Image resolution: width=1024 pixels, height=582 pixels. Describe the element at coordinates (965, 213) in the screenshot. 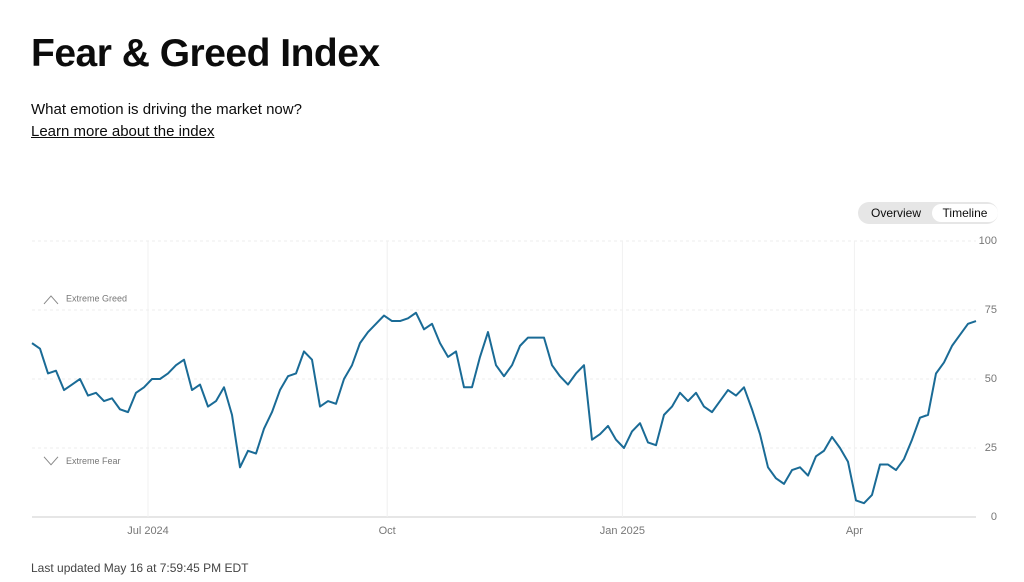

I see `toggle-option: Timeline` at that location.